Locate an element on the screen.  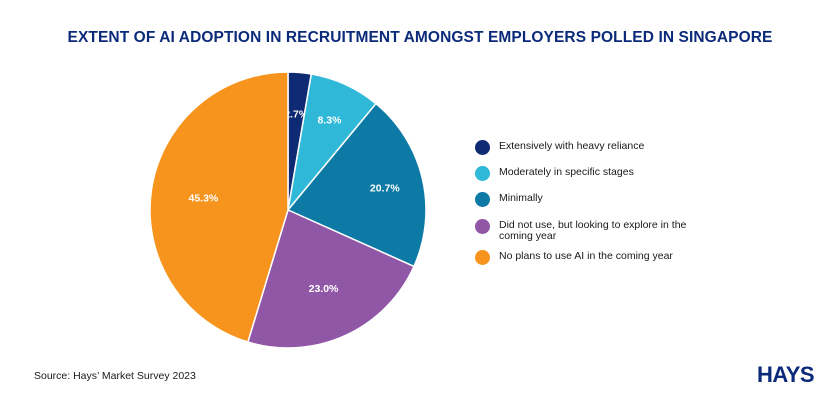
pie-data-label: 2.7% is located at coordinates (296, 115).